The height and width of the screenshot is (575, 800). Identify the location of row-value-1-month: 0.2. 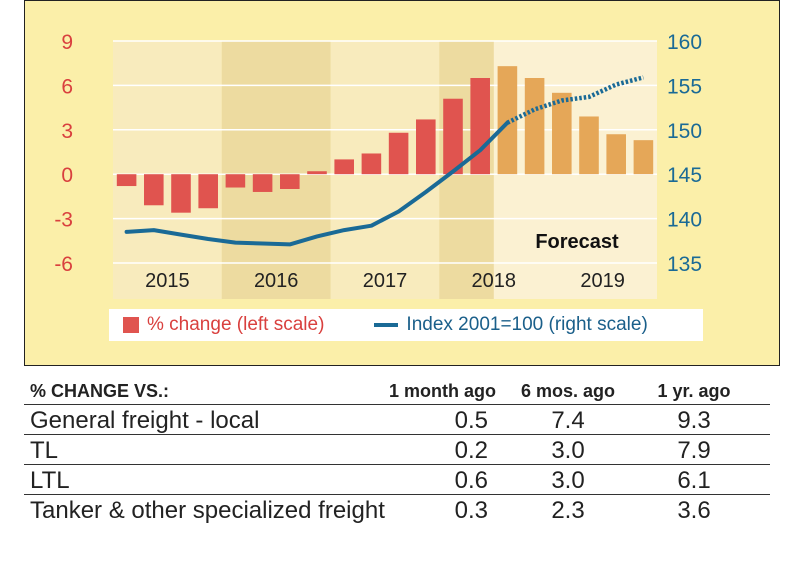
(471, 450).